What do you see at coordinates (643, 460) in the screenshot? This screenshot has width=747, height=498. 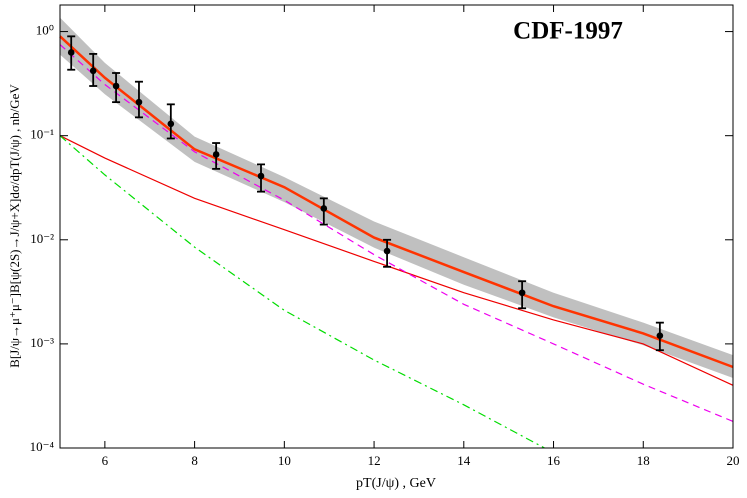 I see `x-tick-label: 18` at bounding box center [643, 460].